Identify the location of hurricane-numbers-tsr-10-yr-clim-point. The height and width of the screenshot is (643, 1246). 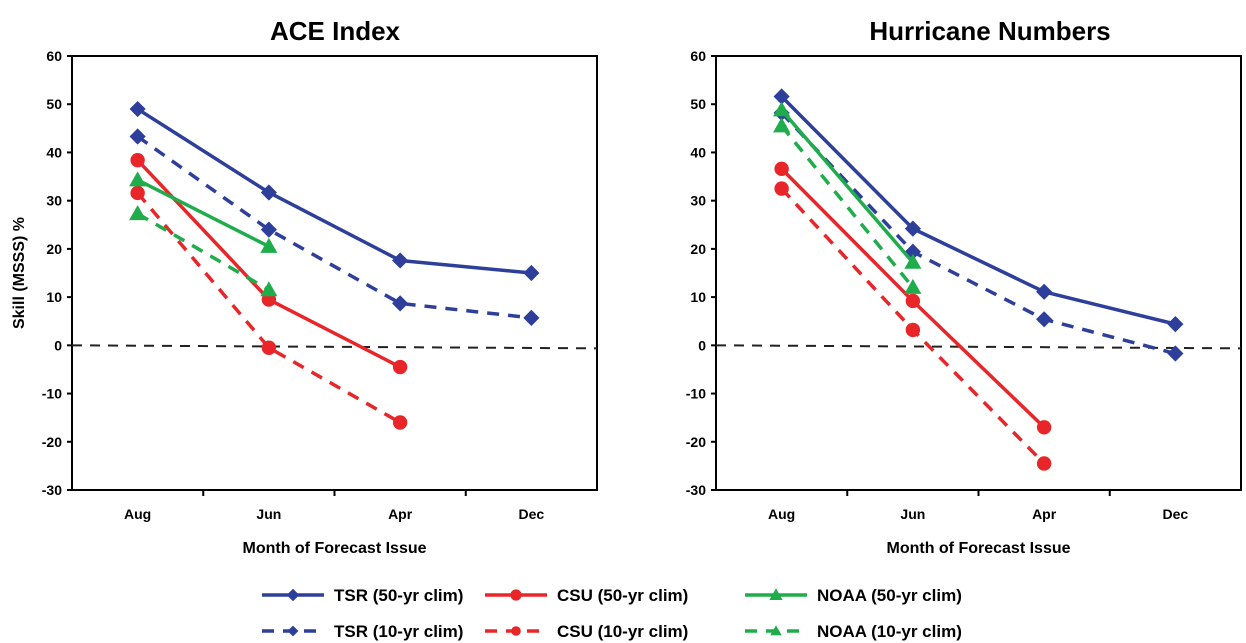
(1044, 319).